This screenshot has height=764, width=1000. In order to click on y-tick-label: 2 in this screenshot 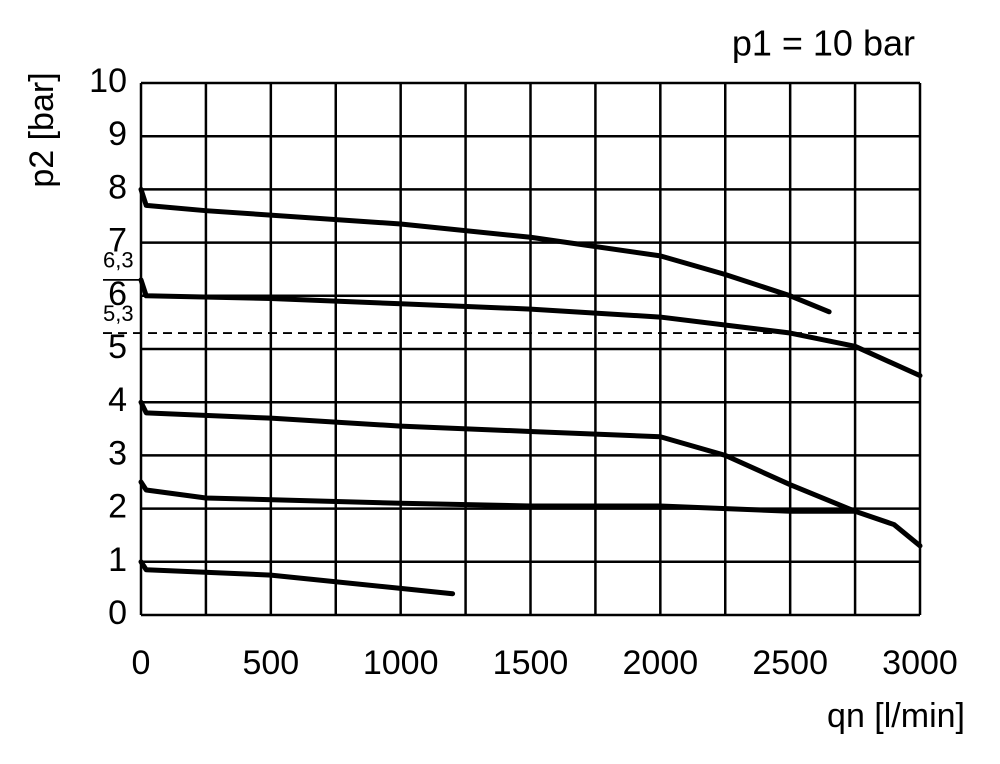, I will do `click(117, 507)`.